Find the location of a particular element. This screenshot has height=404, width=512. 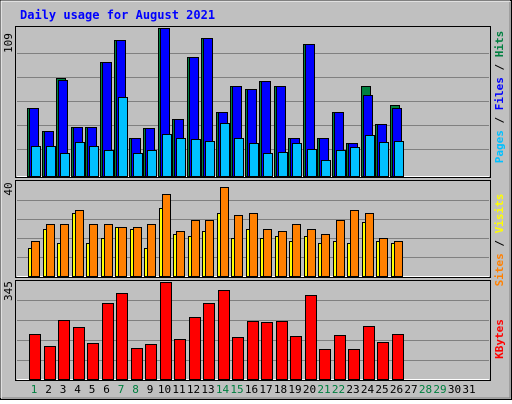

day-label: 9 is located at coordinates (150, 389).